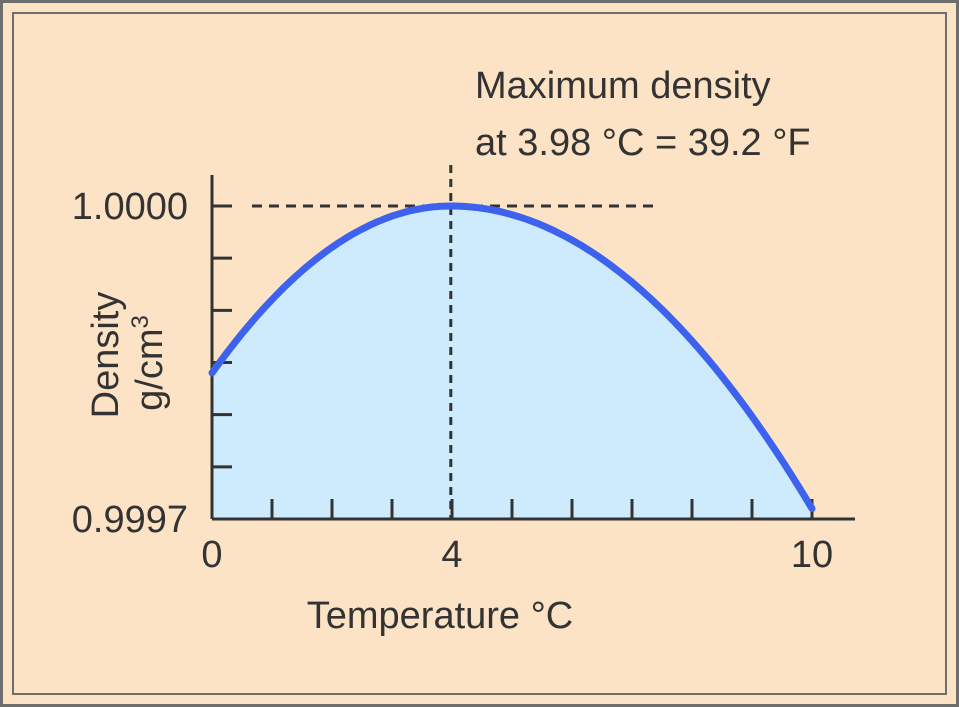 The width and height of the screenshot is (959, 707). What do you see at coordinates (643, 143) in the screenshot?
I see `annotation-line-2: at 3.98 °C = 39.2 °F` at bounding box center [643, 143].